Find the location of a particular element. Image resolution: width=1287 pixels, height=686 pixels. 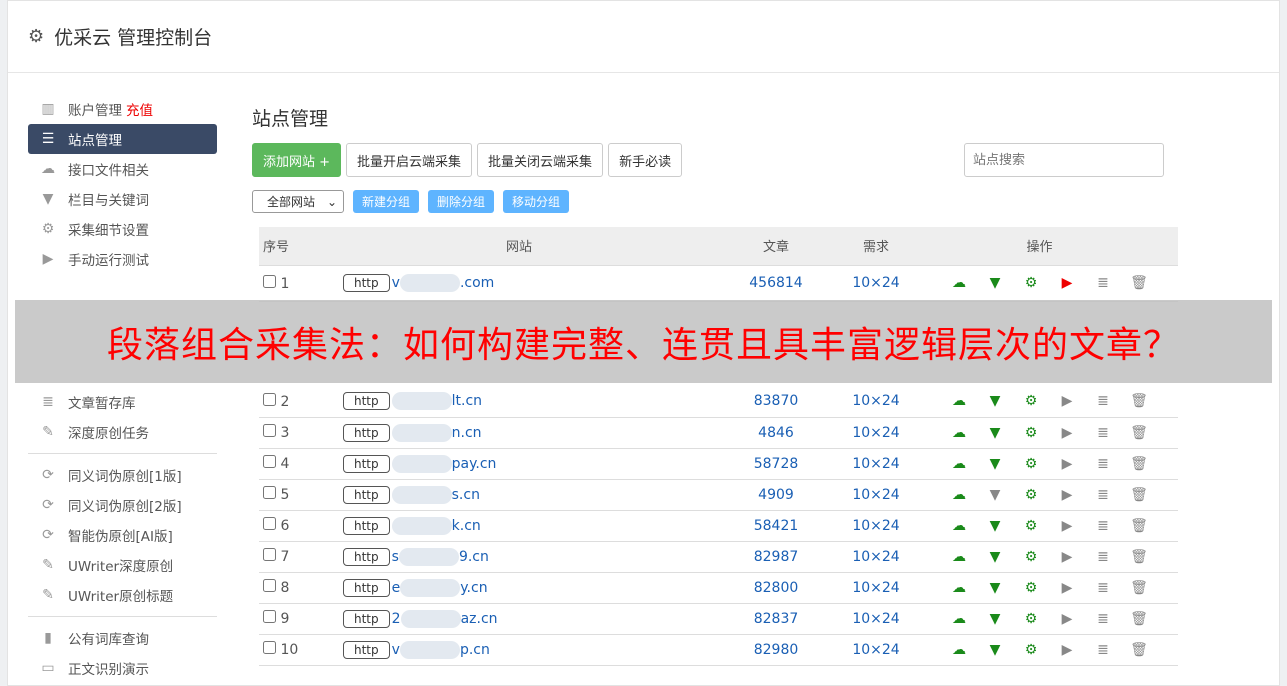

article-count: 82800 is located at coordinates (776, 588).